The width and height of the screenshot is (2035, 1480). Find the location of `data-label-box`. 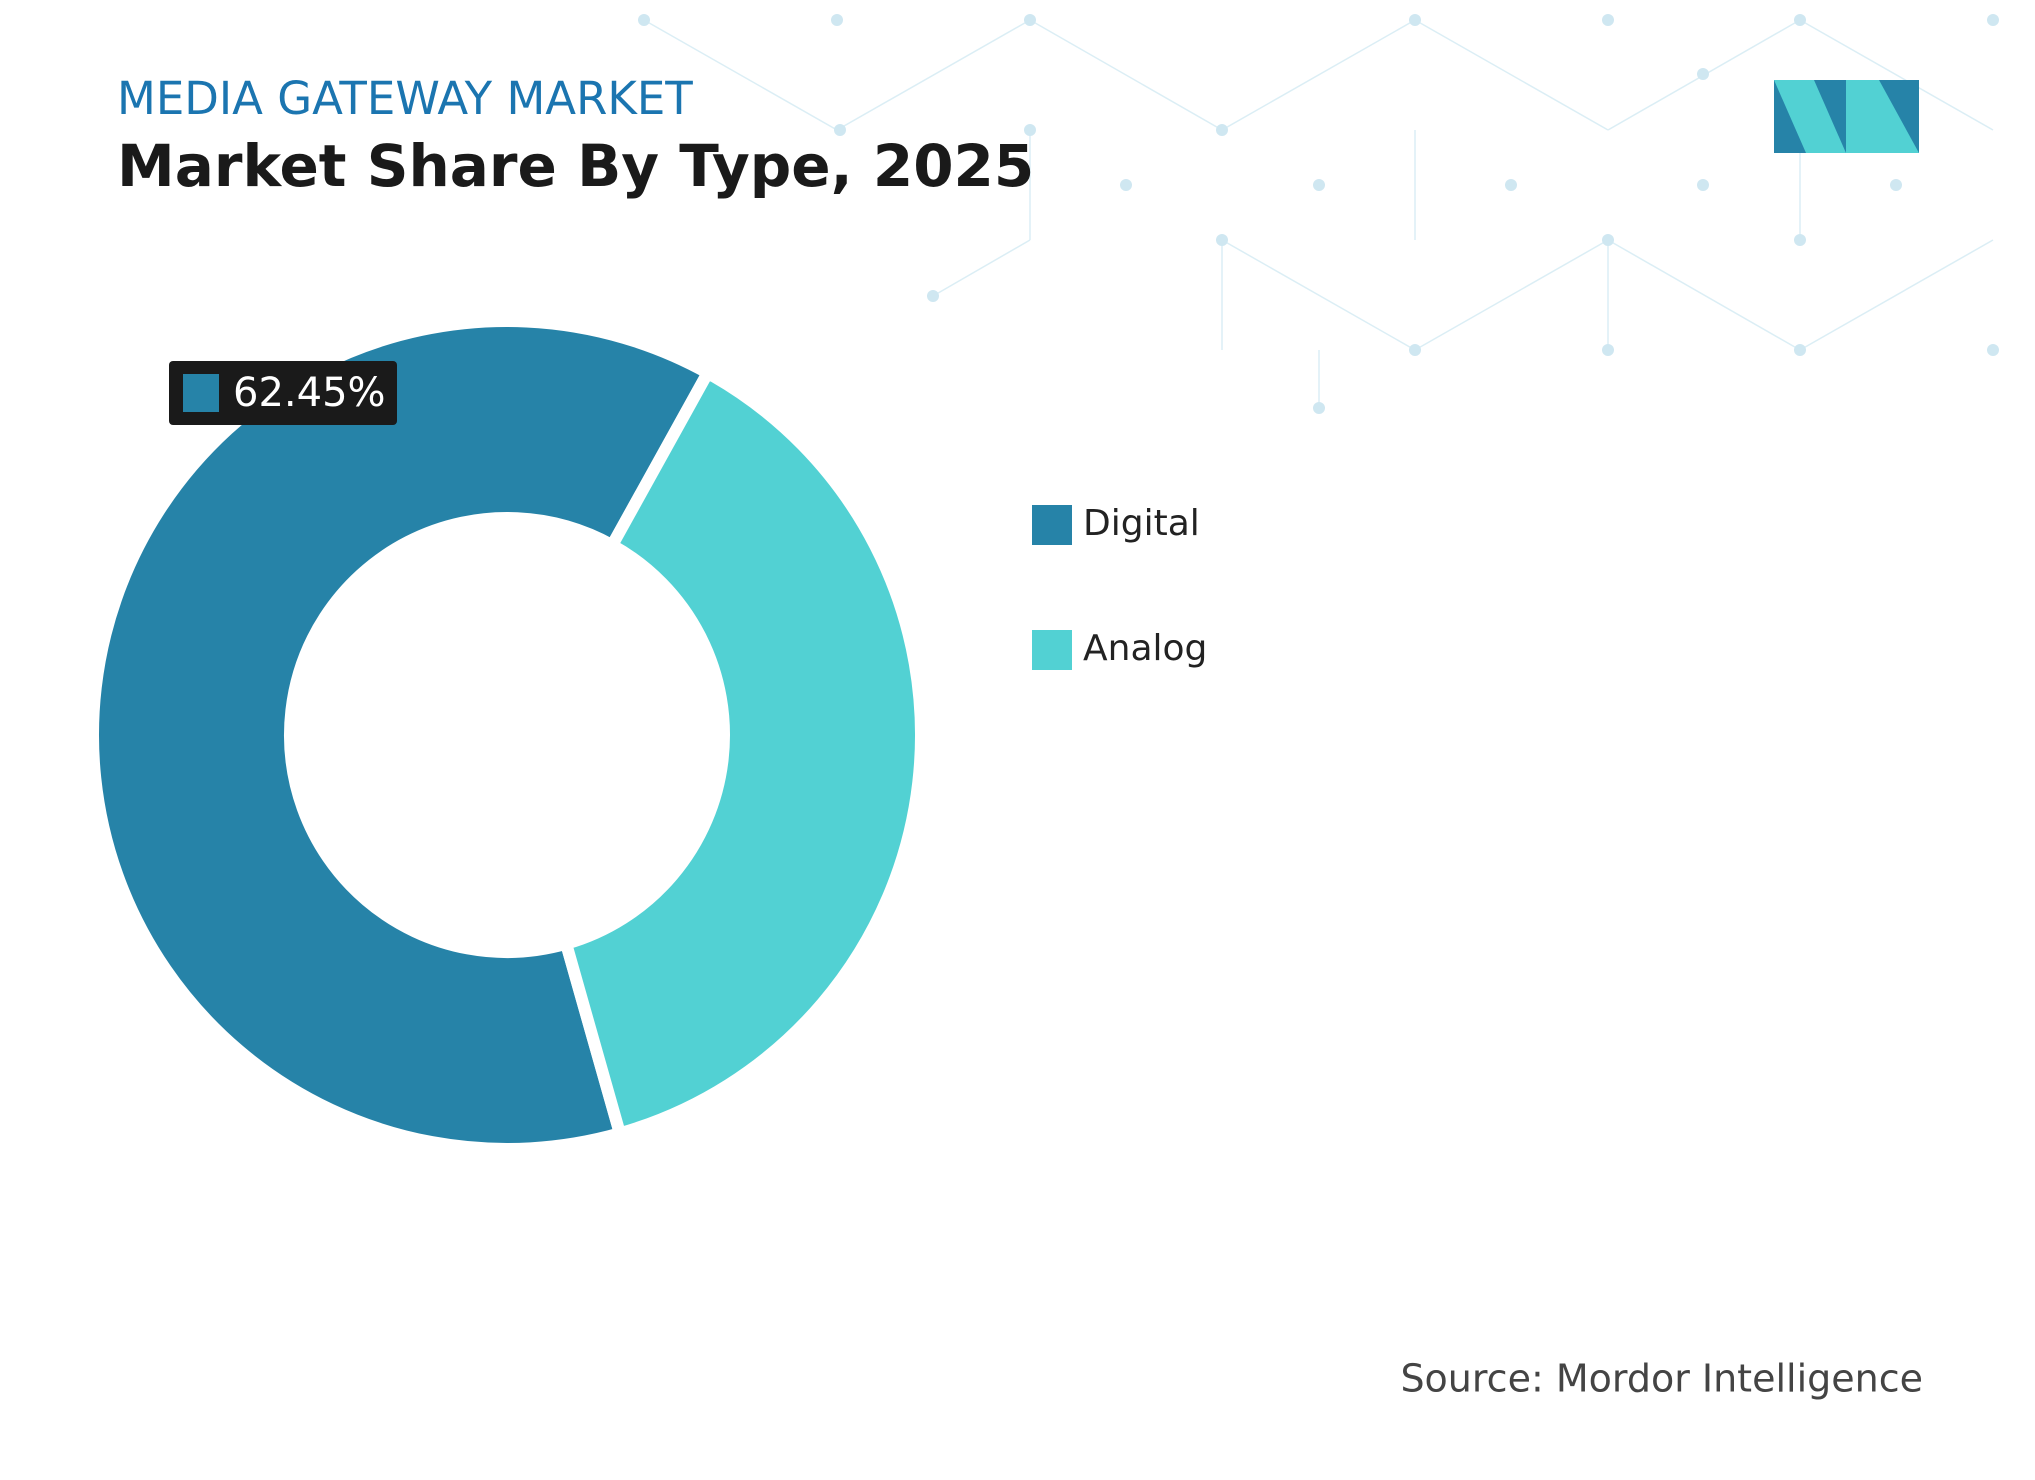

data-label-box is located at coordinates (283, 393).